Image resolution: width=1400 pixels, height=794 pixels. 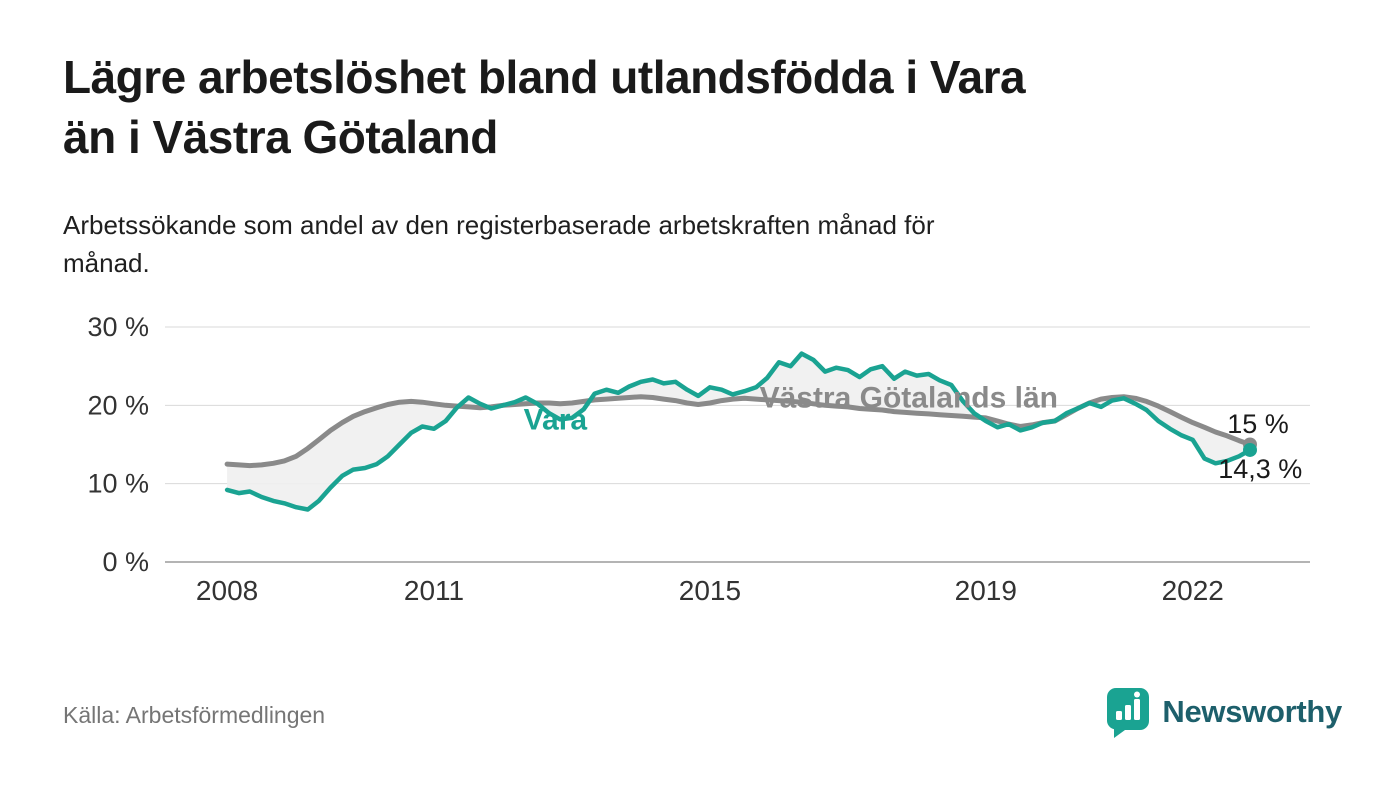 I want to click on y-axis-tick-label: 10 %, so click(x=118, y=484).